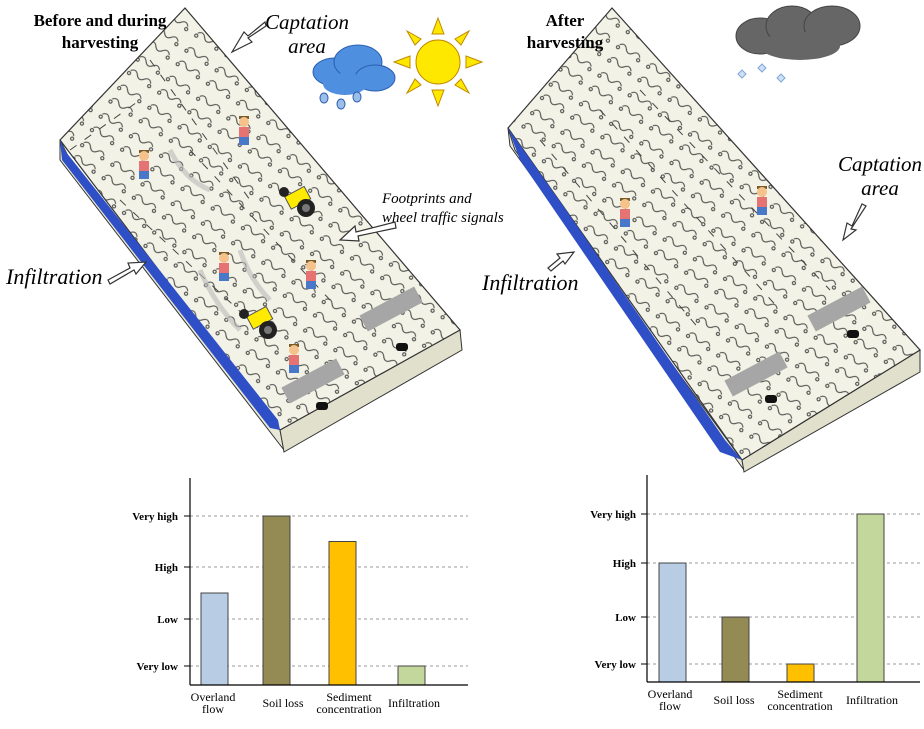 This screenshot has height=729, width=924. Describe the element at coordinates (306, 34) in the screenshot. I see `left-captation-label: Captation area` at that location.